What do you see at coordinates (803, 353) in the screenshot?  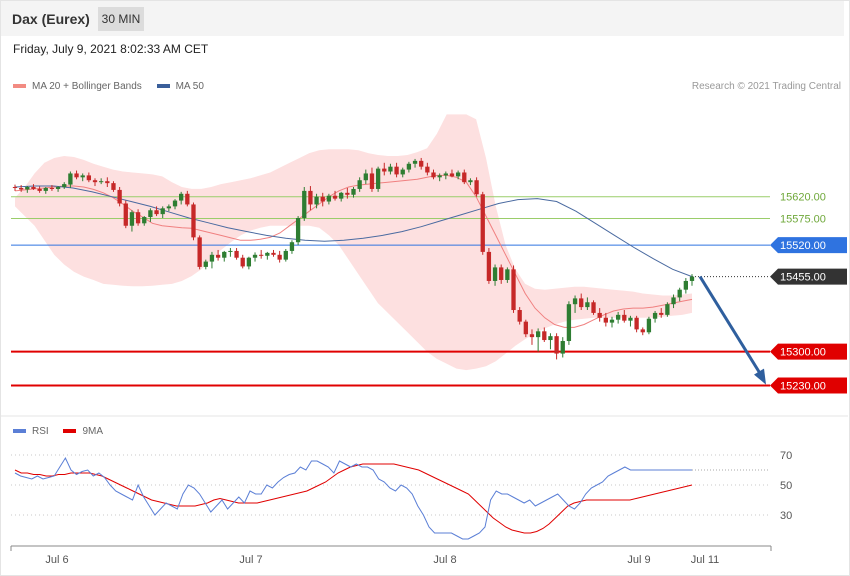 I see `level-label: 15300.00` at bounding box center [803, 353].